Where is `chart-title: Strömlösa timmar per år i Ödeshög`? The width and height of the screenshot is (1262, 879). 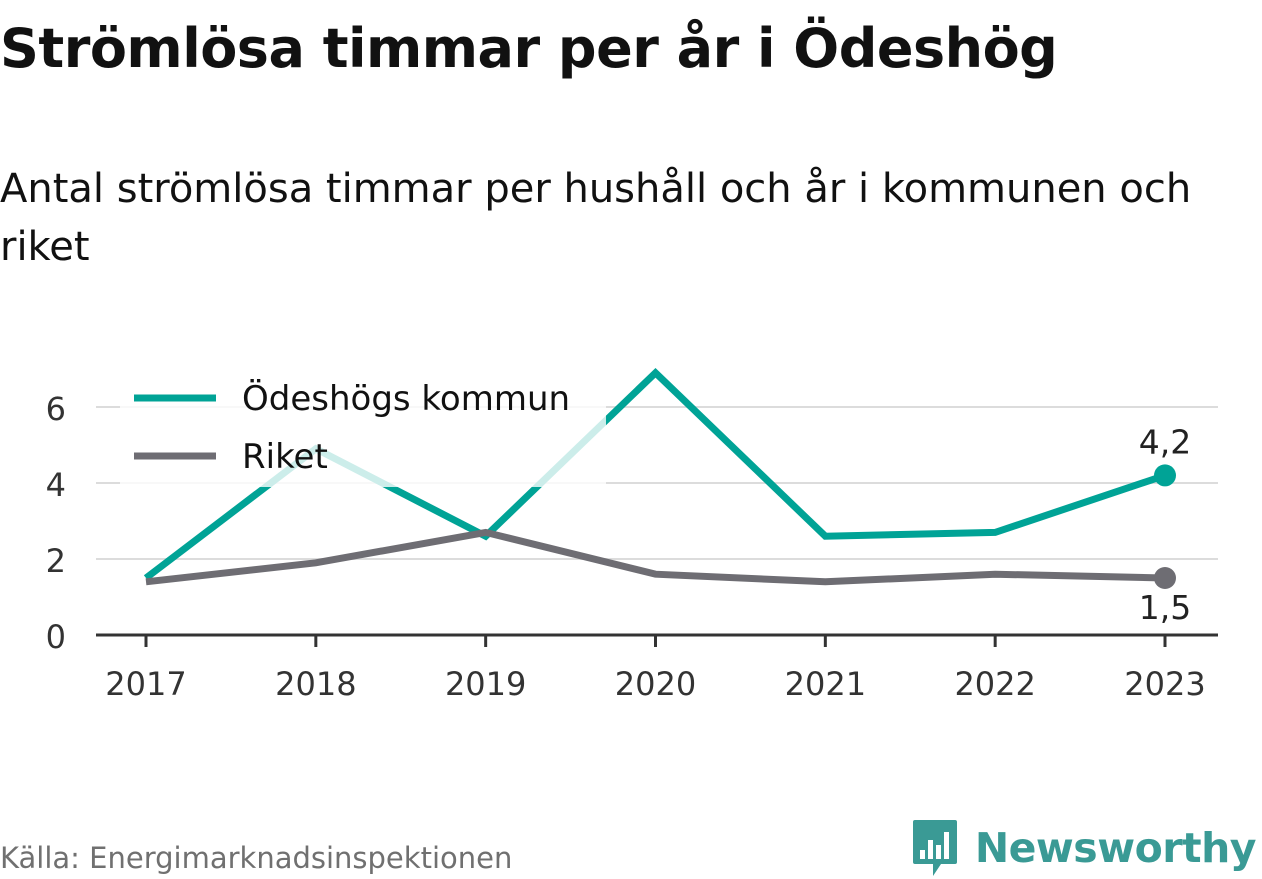 chart-title: Strömlösa timmar per år i Ödeshög is located at coordinates (529, 48).